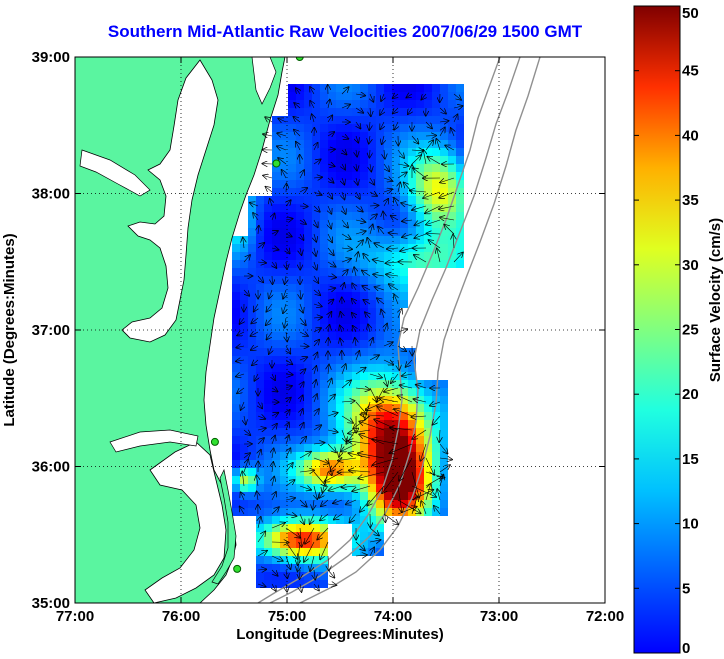 The image size is (724, 659). I want to click on y-tick-label: 37:00, so click(51, 330).